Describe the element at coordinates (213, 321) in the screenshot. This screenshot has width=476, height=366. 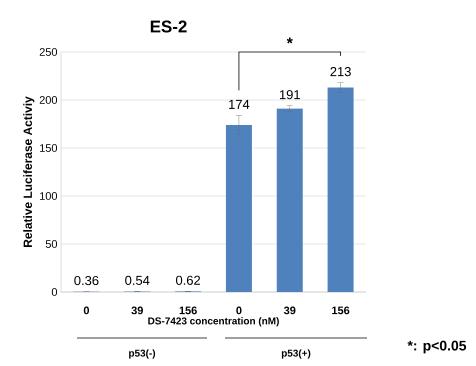
I see `x-axis-title: DS-7423 concentration (nM)` at that location.